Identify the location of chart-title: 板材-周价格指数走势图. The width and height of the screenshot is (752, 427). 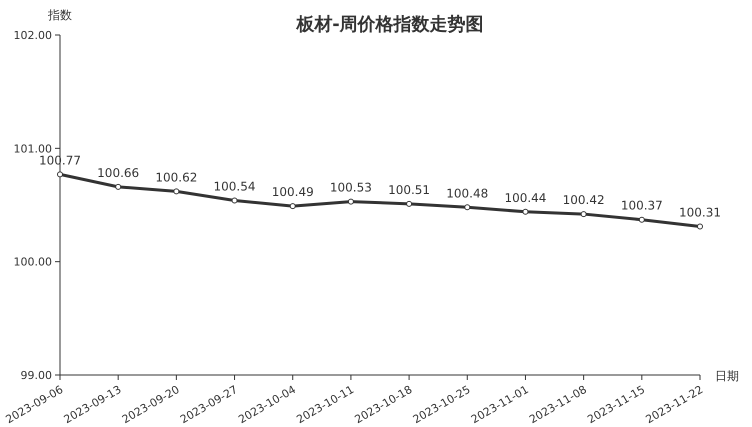
(389, 24).